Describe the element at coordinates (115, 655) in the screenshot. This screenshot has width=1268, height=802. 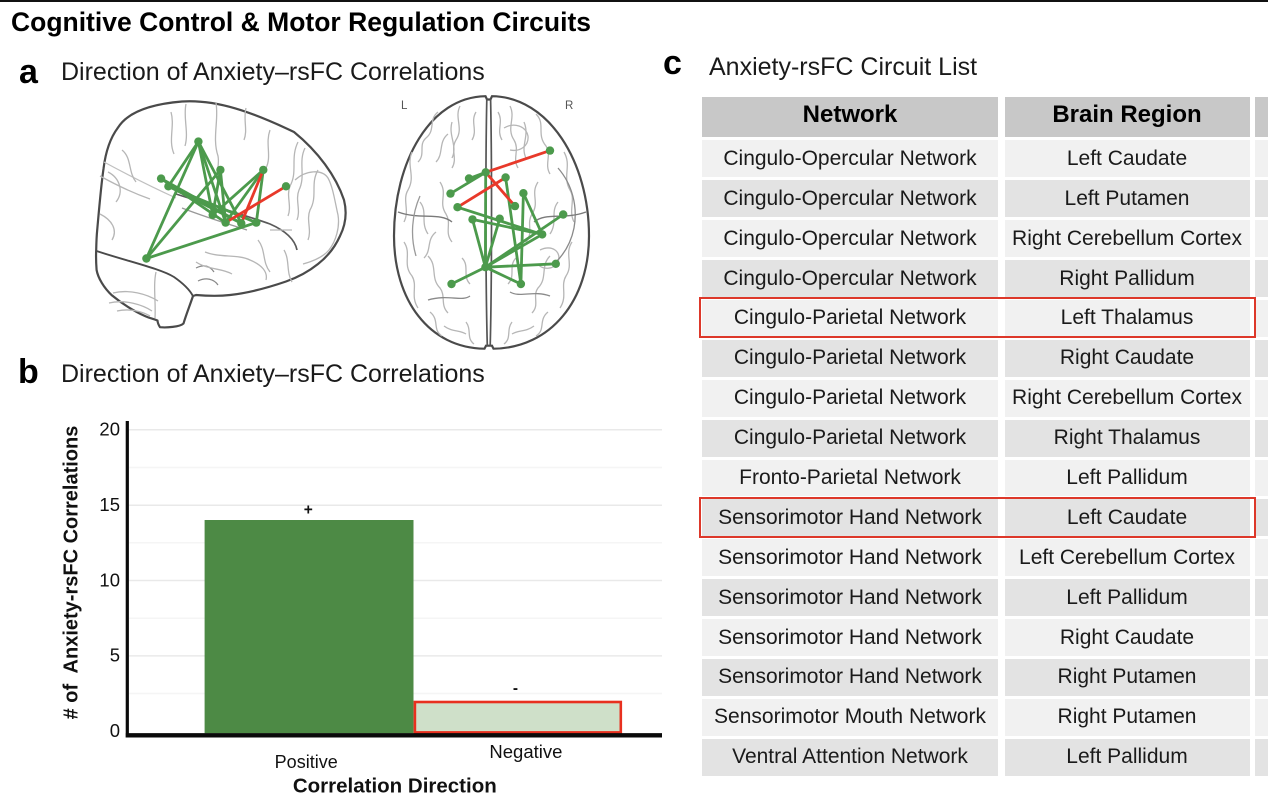
I see `svg-text: 5` at that location.